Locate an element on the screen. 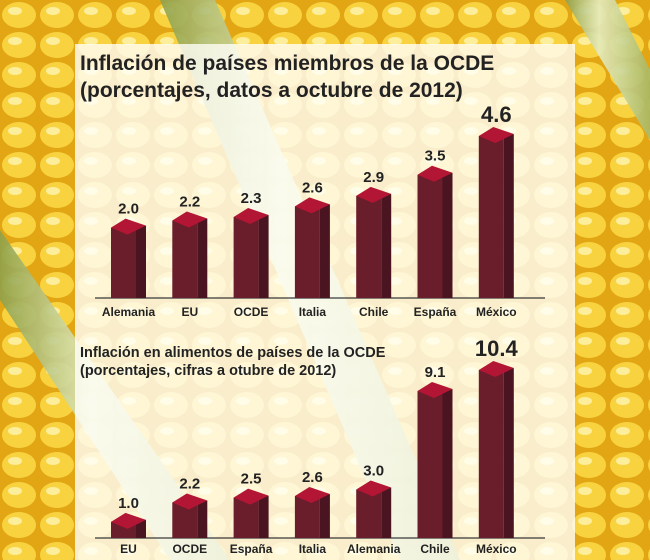  chart2-value-label: 1.0 is located at coordinates (128, 503).